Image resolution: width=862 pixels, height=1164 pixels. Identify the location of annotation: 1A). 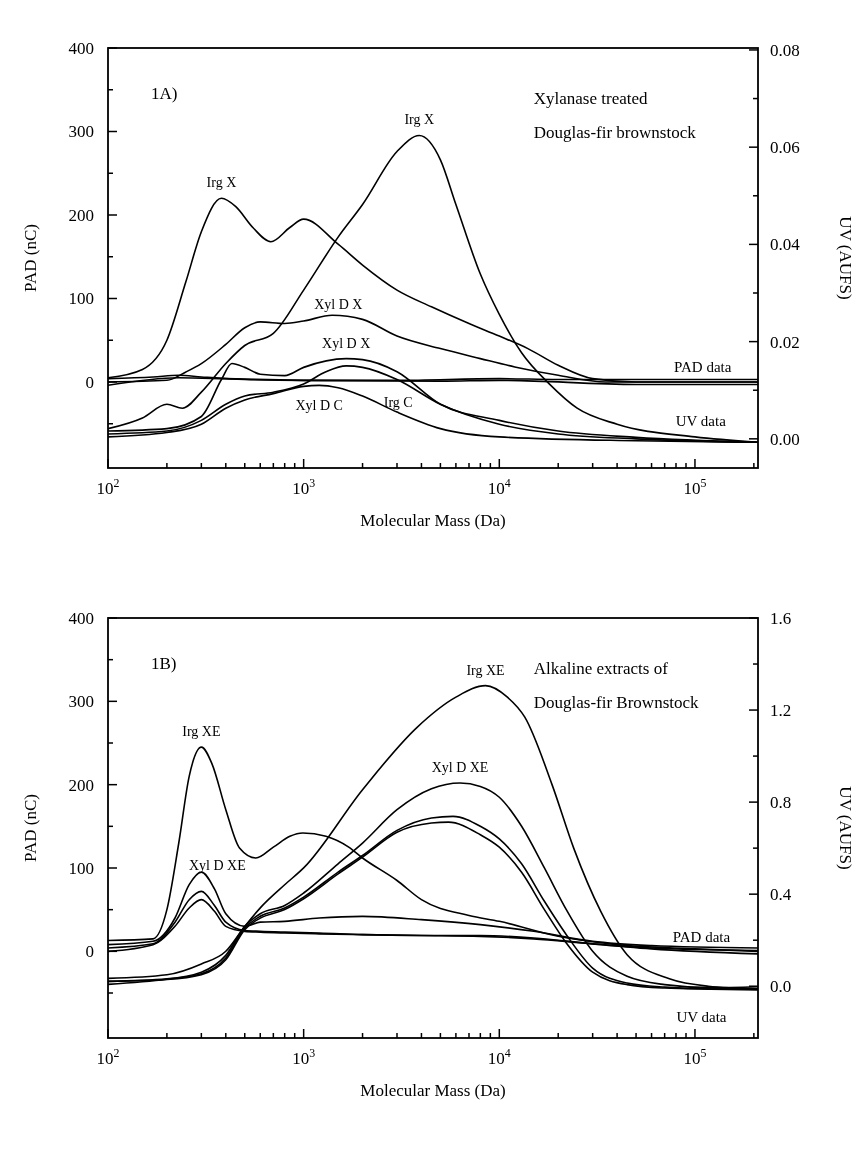
(164, 93).